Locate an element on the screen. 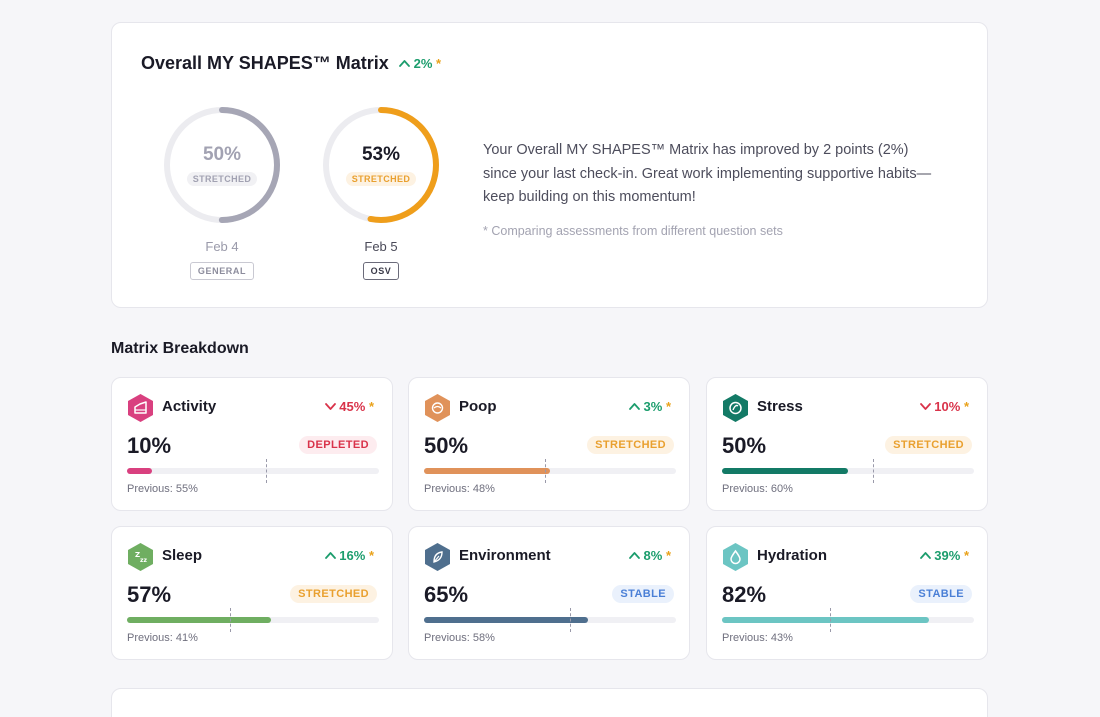 This screenshot has height=717, width=1100. next-section-card is located at coordinates (549, 702).